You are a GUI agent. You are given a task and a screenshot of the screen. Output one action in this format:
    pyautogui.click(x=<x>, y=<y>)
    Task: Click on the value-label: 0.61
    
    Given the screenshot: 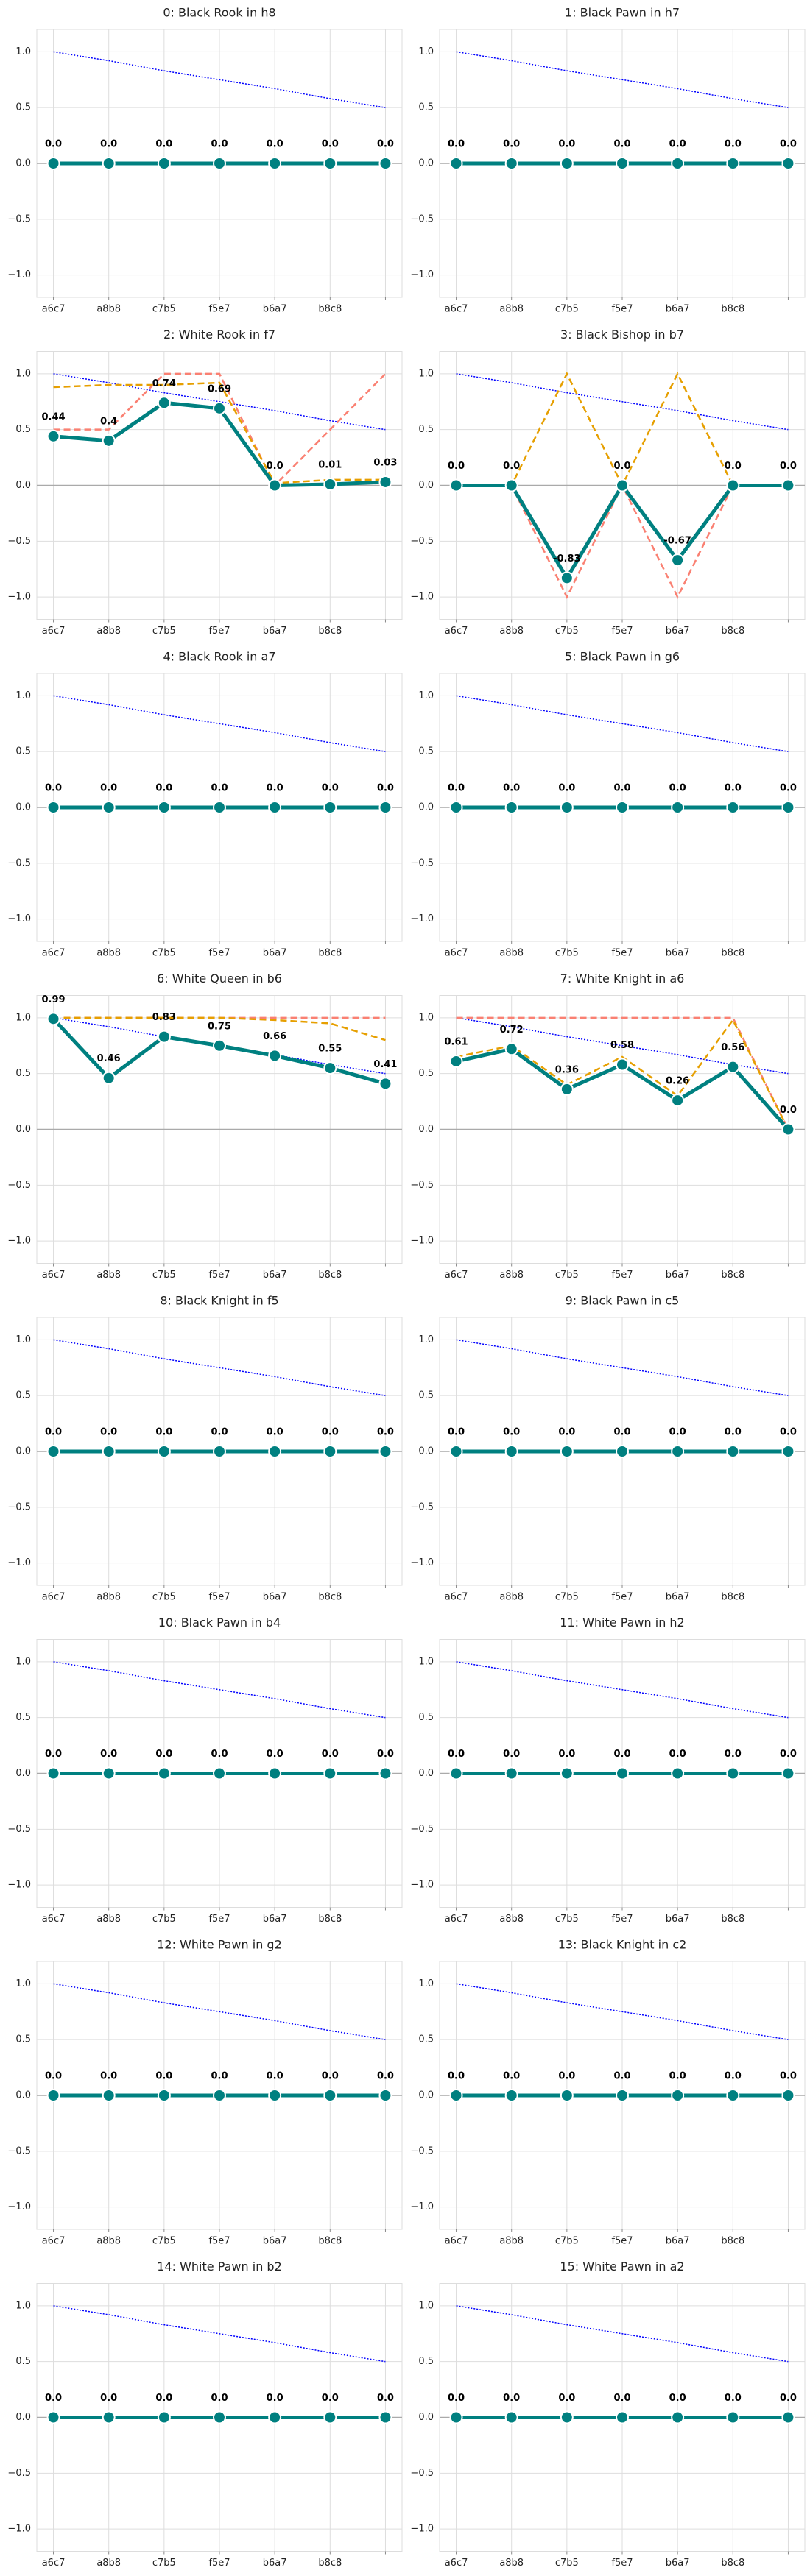 What is the action you would take?
    pyautogui.click(x=456, y=1041)
    